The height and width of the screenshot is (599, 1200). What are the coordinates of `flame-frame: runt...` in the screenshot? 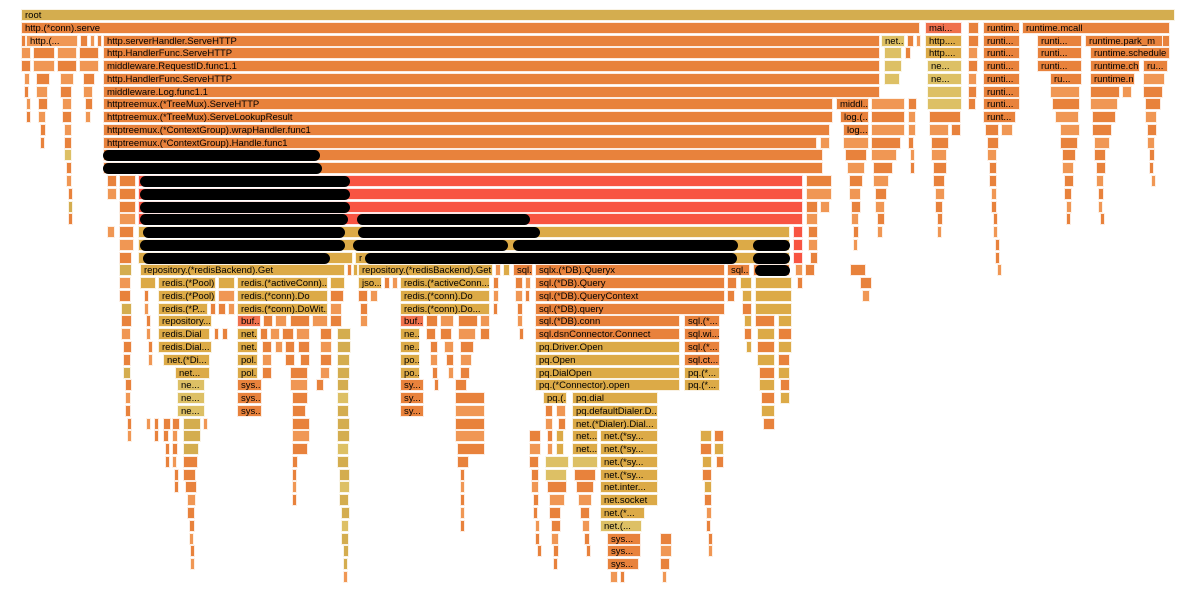 It's located at (999, 117).